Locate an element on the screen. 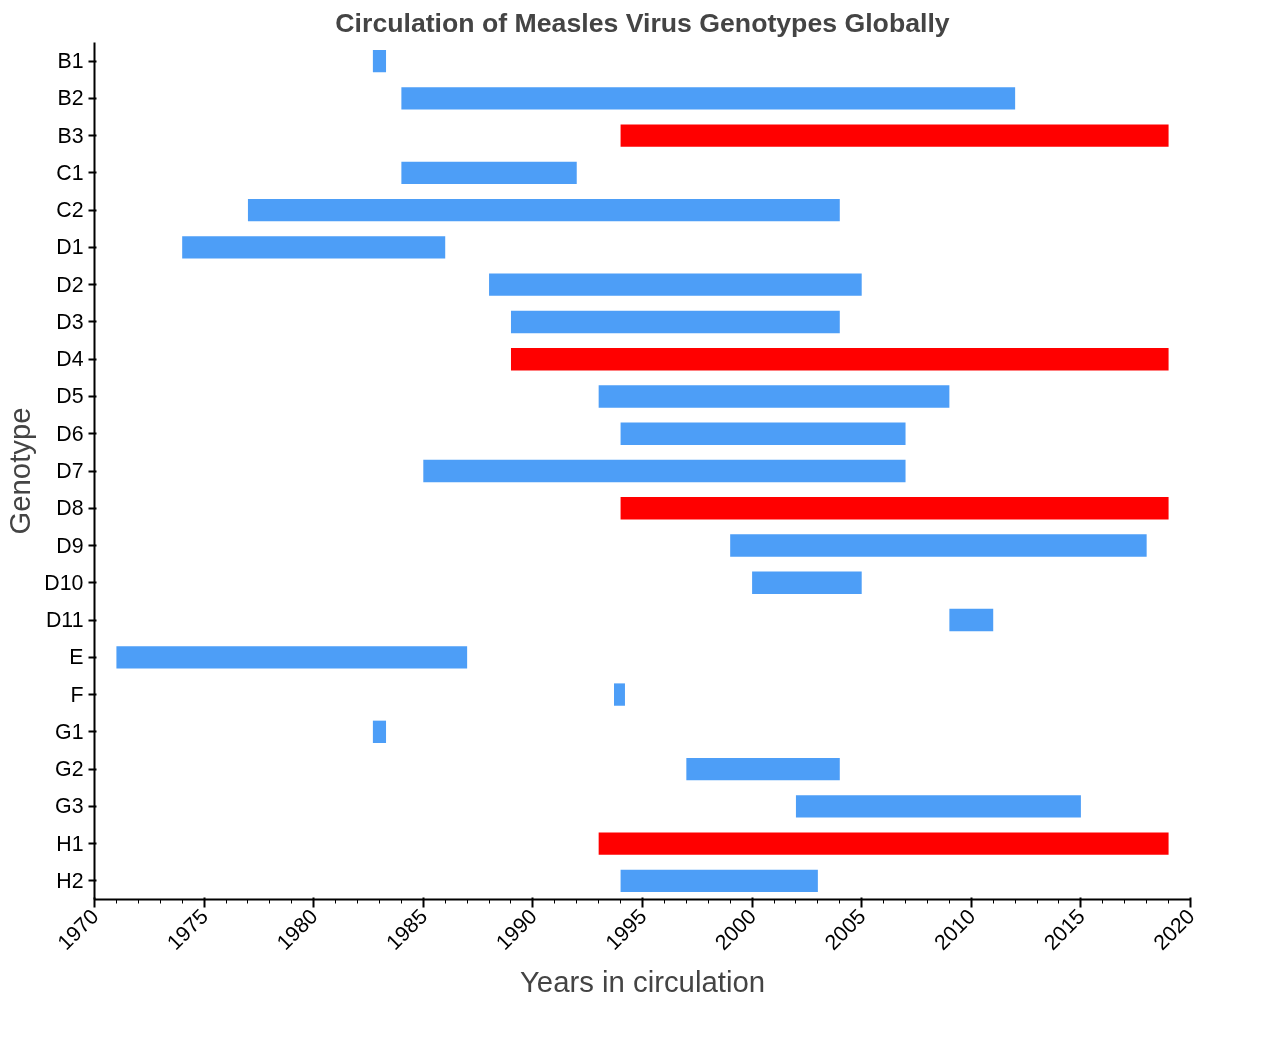 This screenshot has height=1038, width=1263. y-tick-label: G2 is located at coordinates (69, 769).